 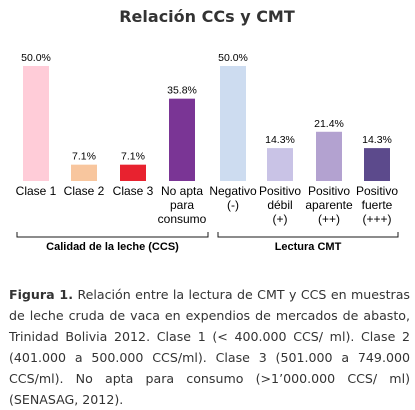 I want to click on category-label: (+++), so click(x=376, y=219).